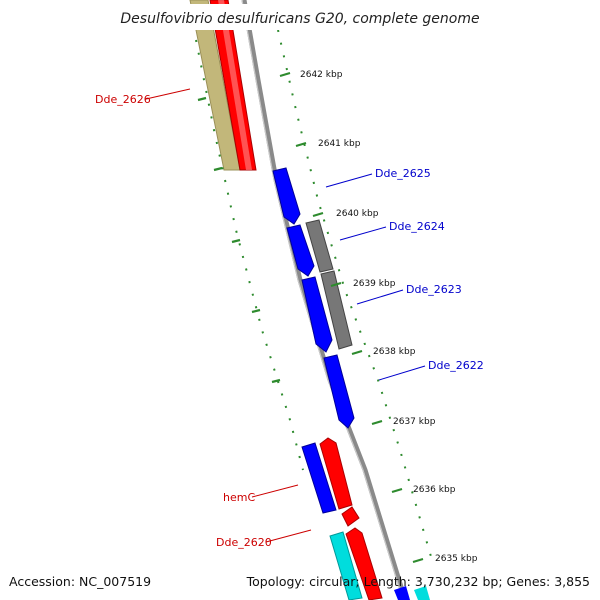 The image size is (600, 600). Describe the element at coordinates (357, 214) in the screenshot. I see `kbp-tick-label: 2640 kbp` at that location.